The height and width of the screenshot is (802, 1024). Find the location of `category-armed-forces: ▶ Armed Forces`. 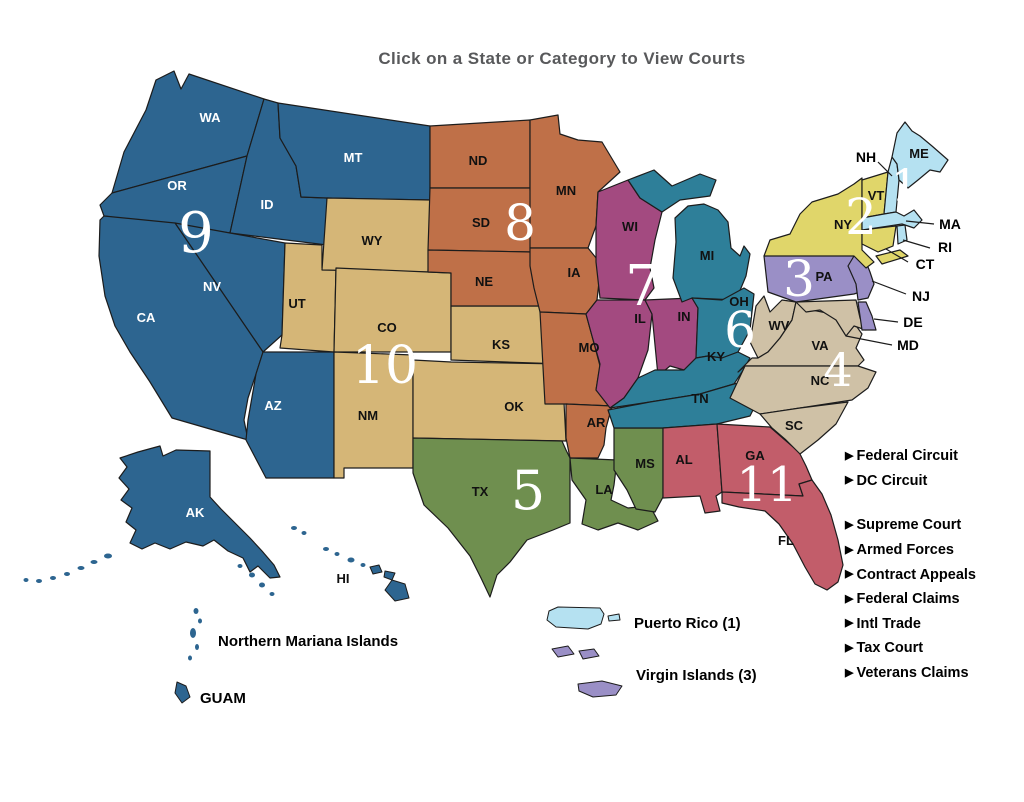

category-armed-forces: ▶ Armed Forces is located at coordinates (910, 550).